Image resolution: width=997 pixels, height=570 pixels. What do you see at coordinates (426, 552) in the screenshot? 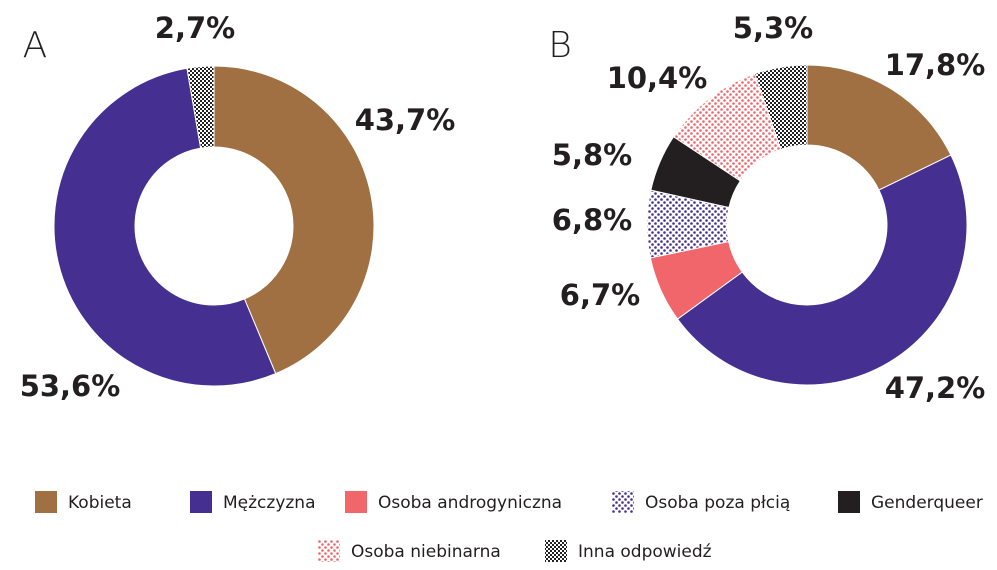
I see `legend-label: Osoba niebinarna` at bounding box center [426, 552].